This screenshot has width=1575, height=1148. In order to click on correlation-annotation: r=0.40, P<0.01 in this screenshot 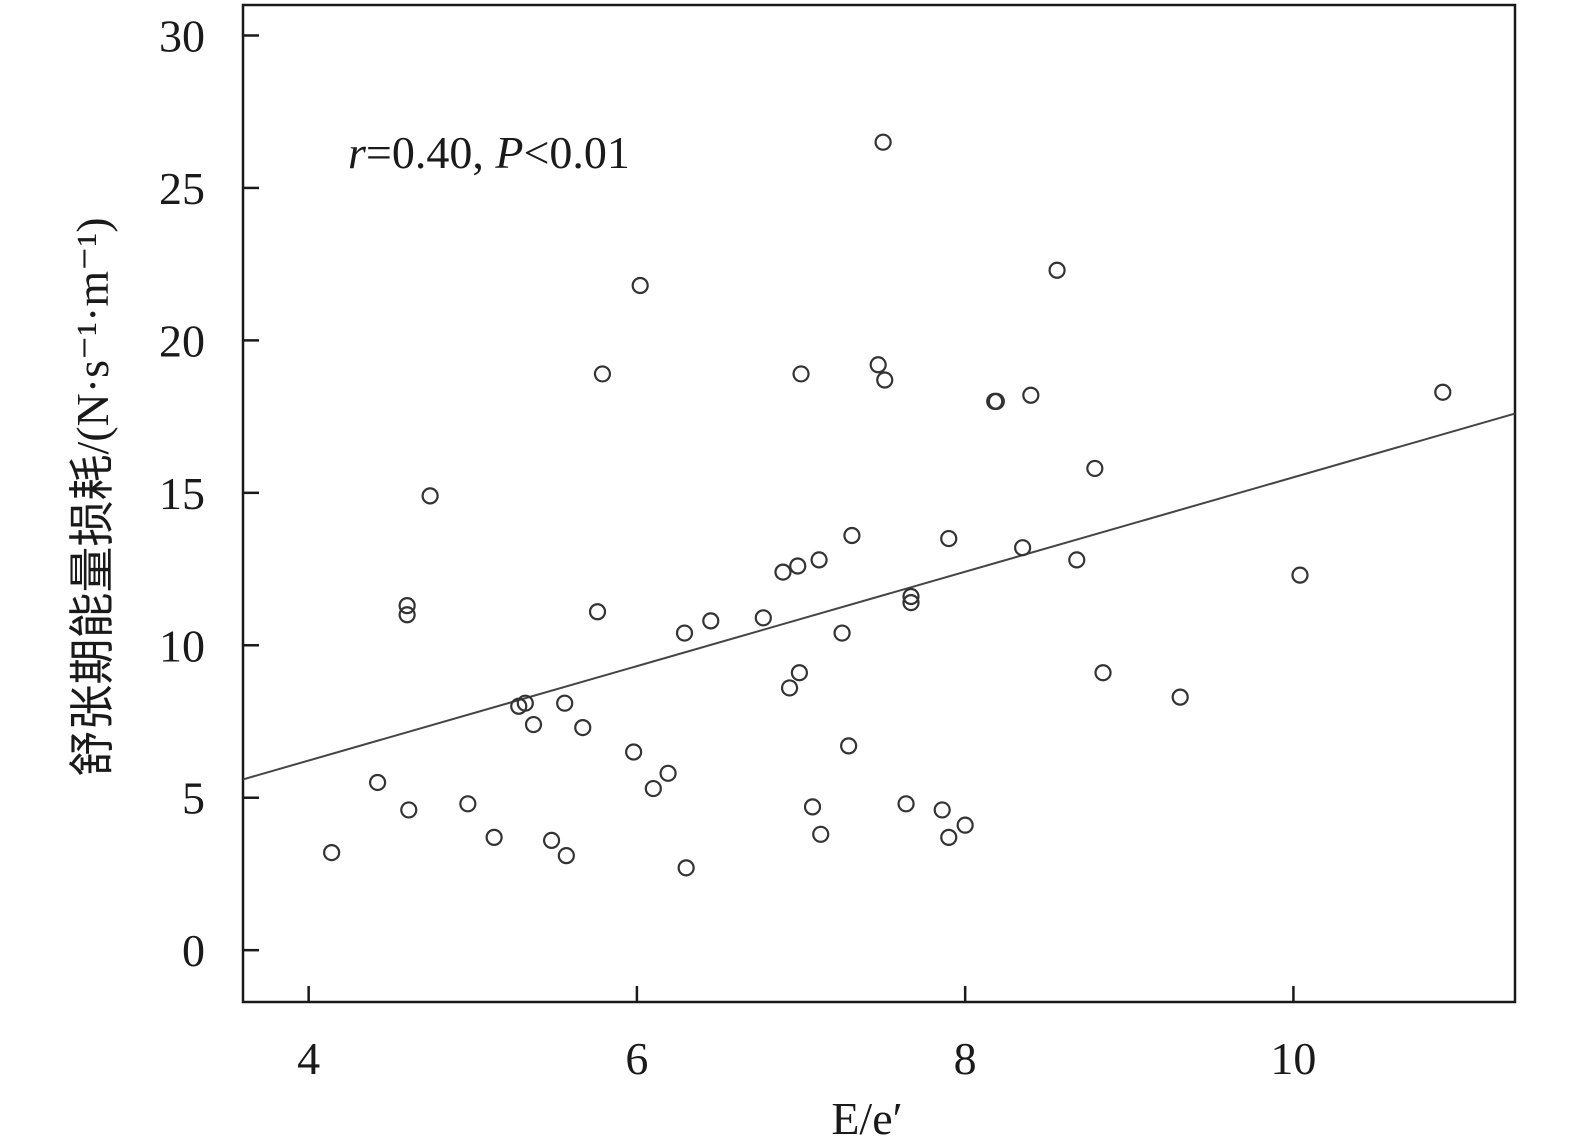, I will do `click(489, 152)`.